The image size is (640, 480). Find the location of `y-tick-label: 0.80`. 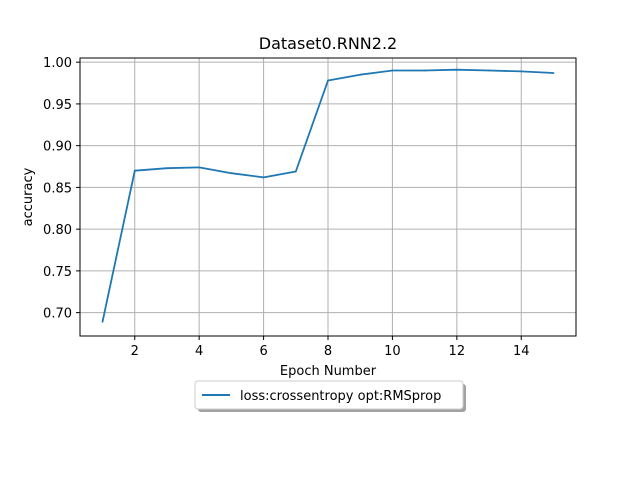

y-tick-label: 0.80 is located at coordinates (57, 230).